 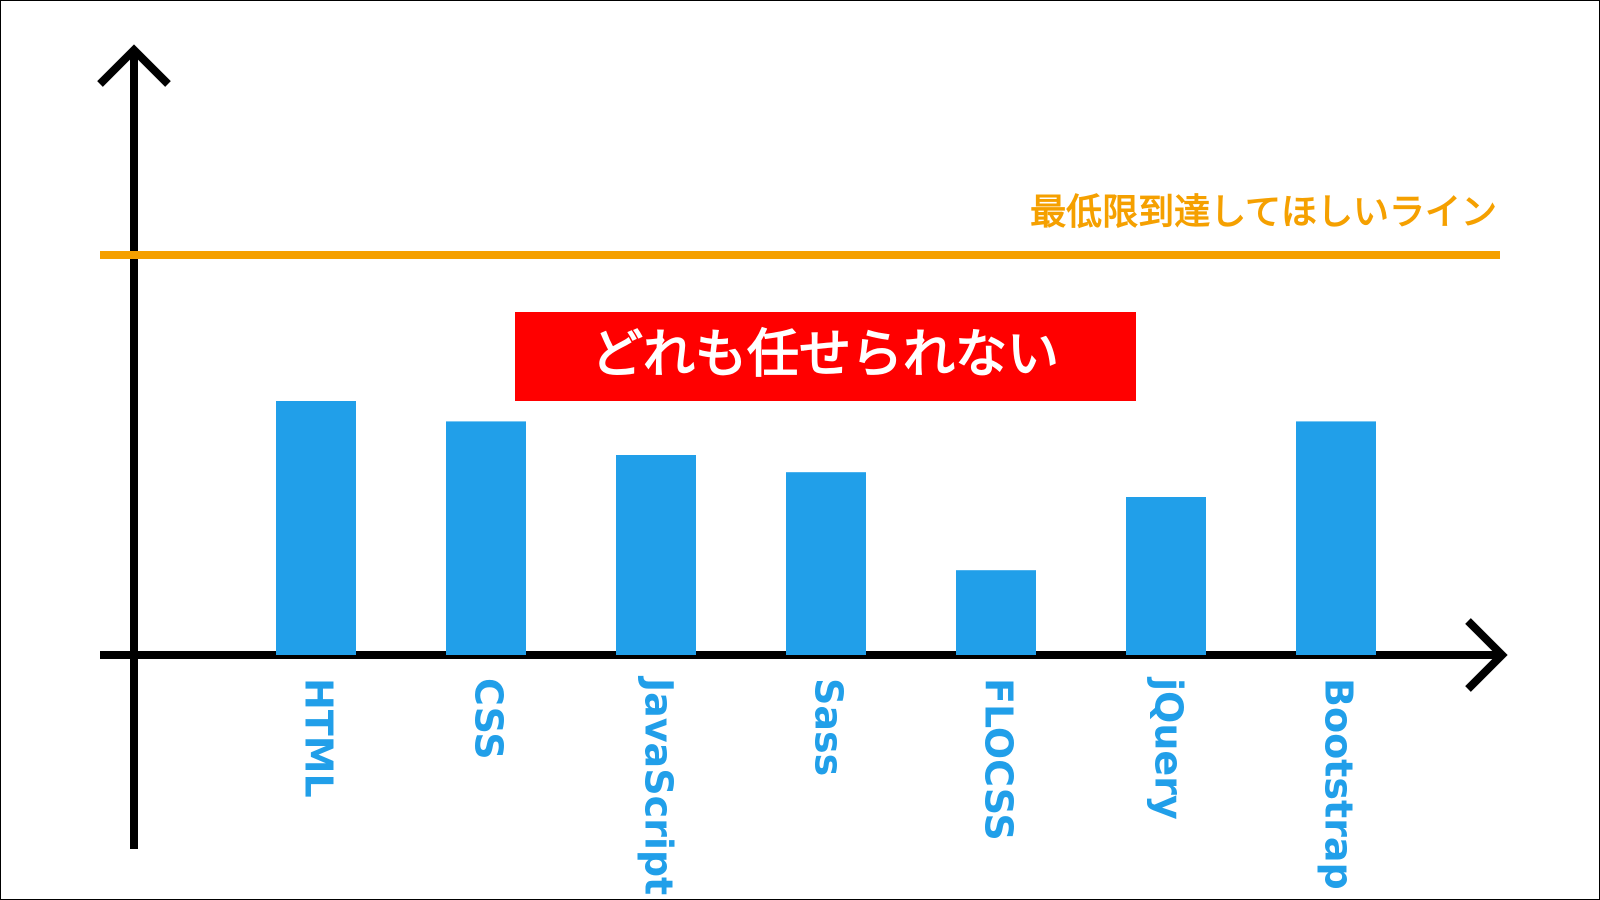 What do you see at coordinates (319, 738) in the screenshot?
I see `x-tick-label: HTML` at bounding box center [319, 738].